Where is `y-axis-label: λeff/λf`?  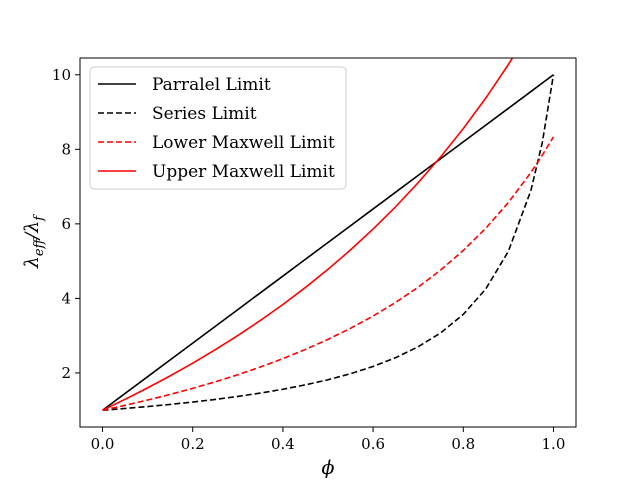
y-axis-label: λeff/λf is located at coordinates (34, 241).